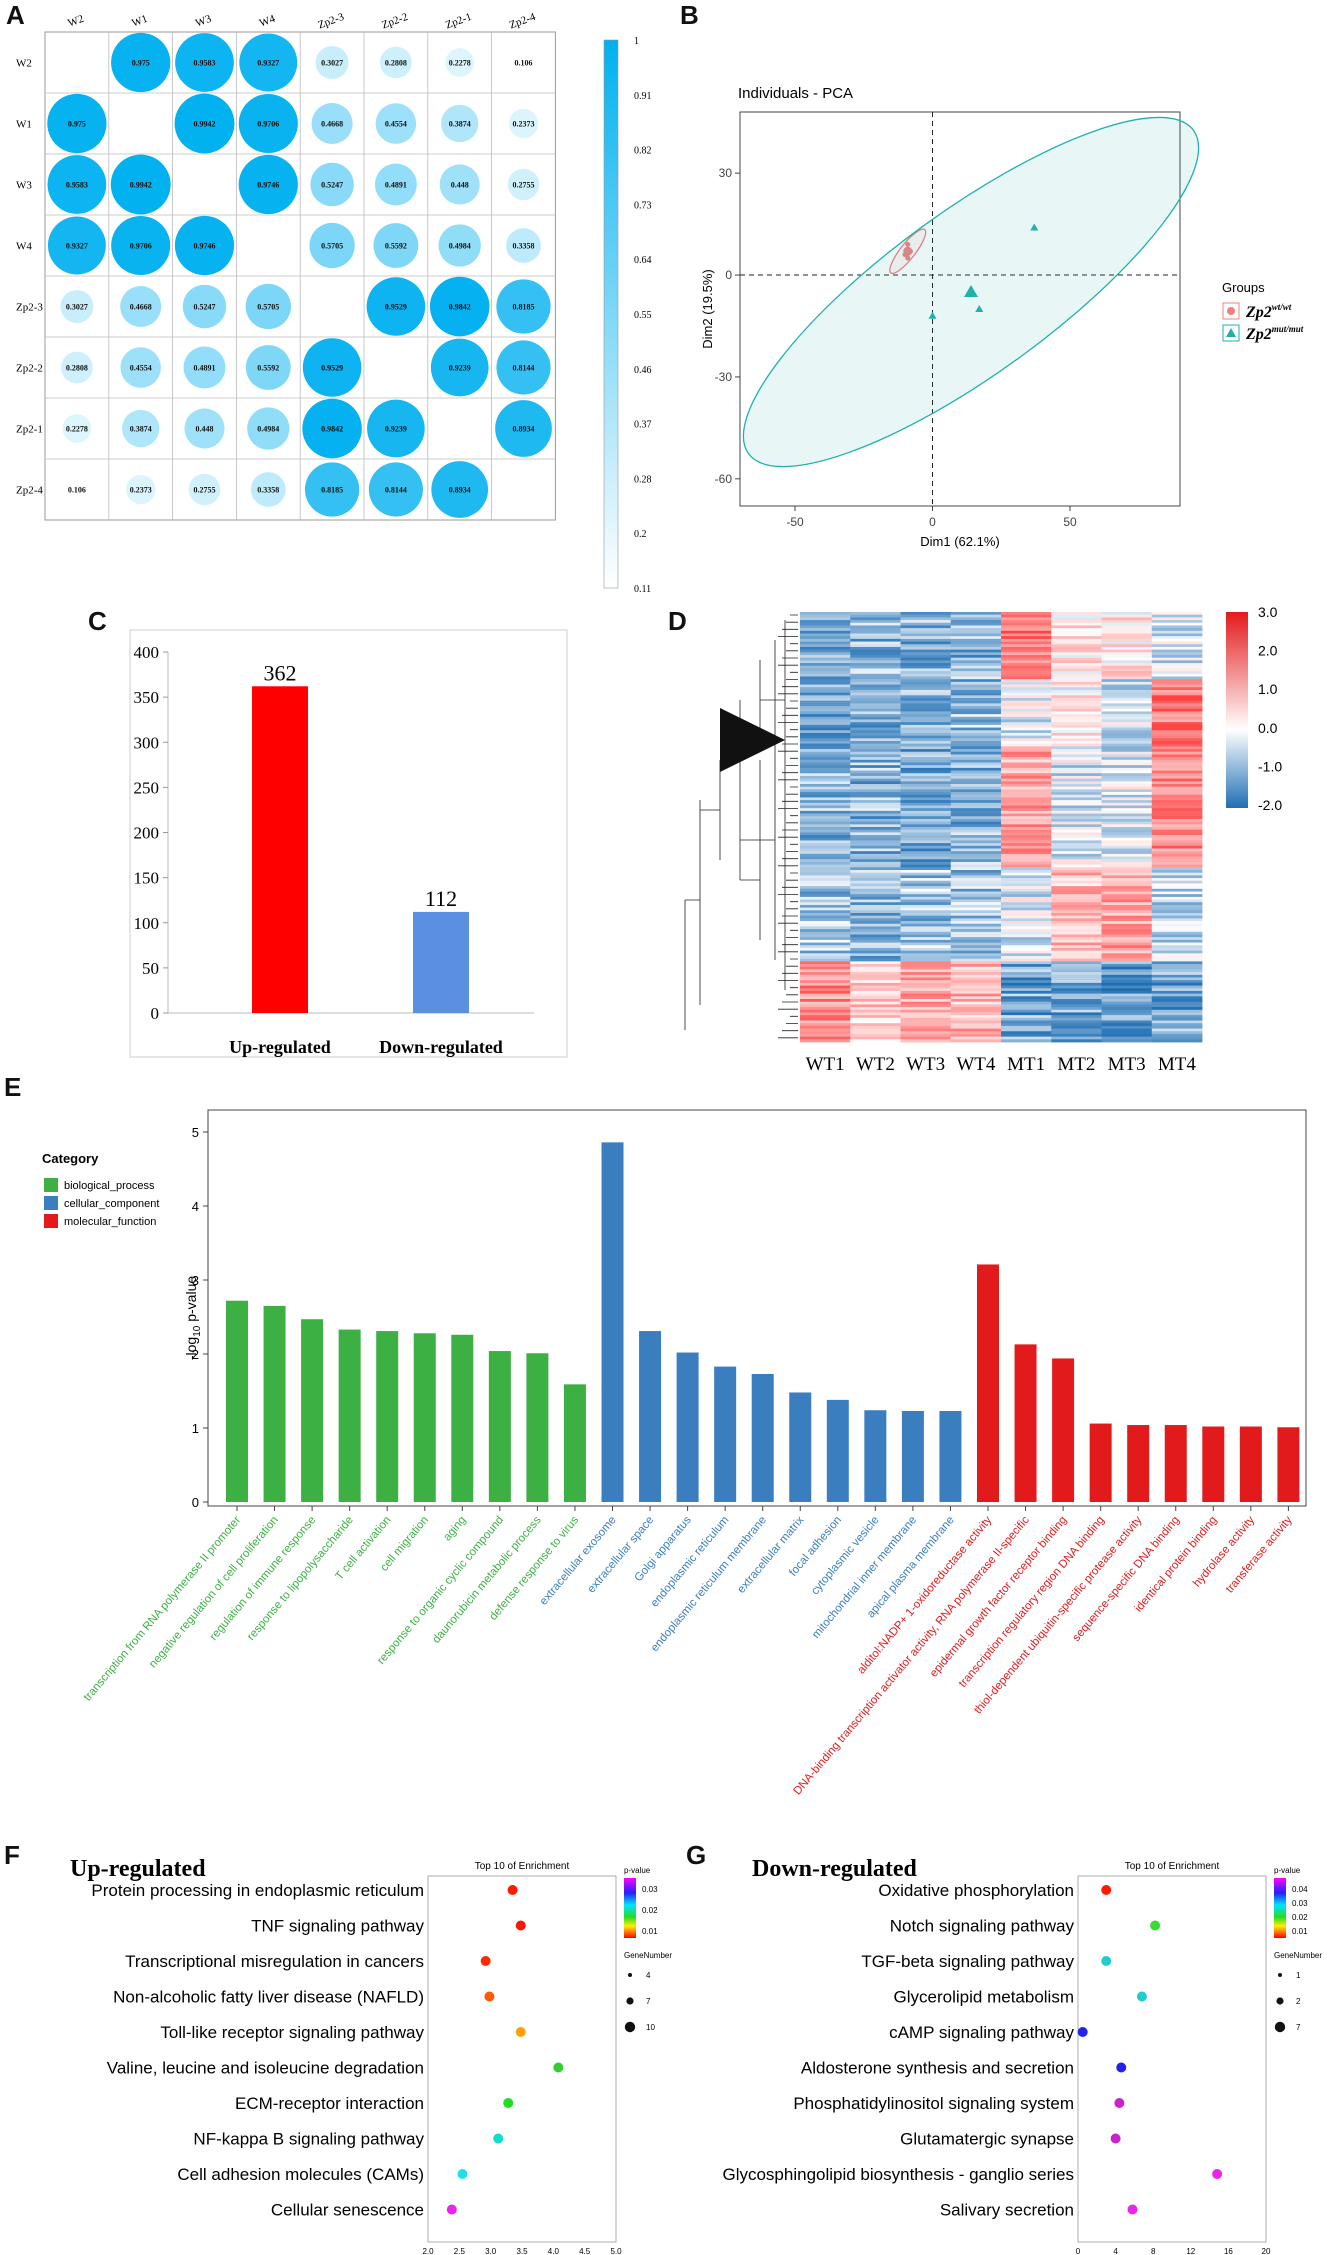 This screenshot has width=1331, height=2255. Describe the element at coordinates (1287, 1870) in the screenshot. I see `pvalue-legend-title: p-value` at that location.